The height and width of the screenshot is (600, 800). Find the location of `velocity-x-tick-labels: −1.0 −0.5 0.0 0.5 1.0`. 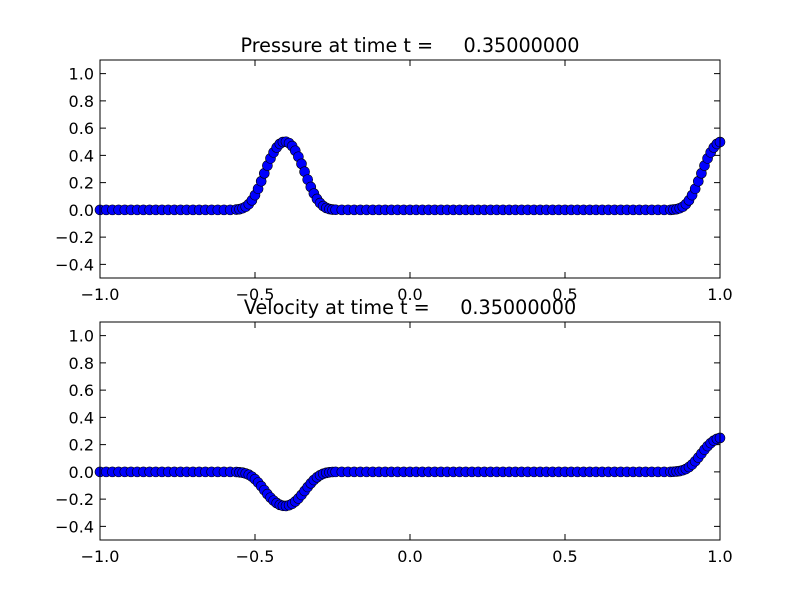

velocity-x-tick-labels: −1.0 −0.5 0.0 0.5 1.0 is located at coordinates (407, 556).